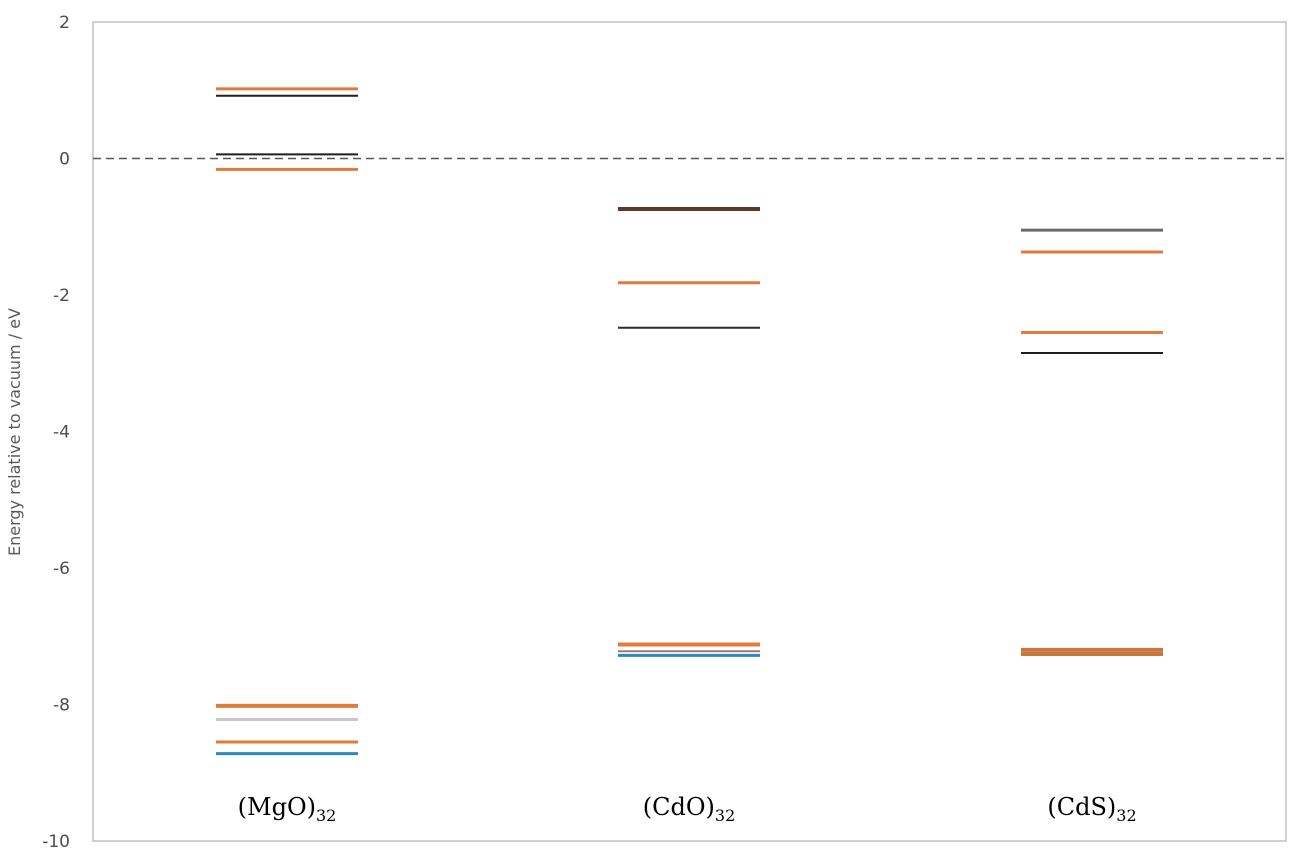 The image size is (1300, 854). I want to click on y-axis-ticks: 2 0 -2 -4 -6 -8 -10, so click(56, 432).